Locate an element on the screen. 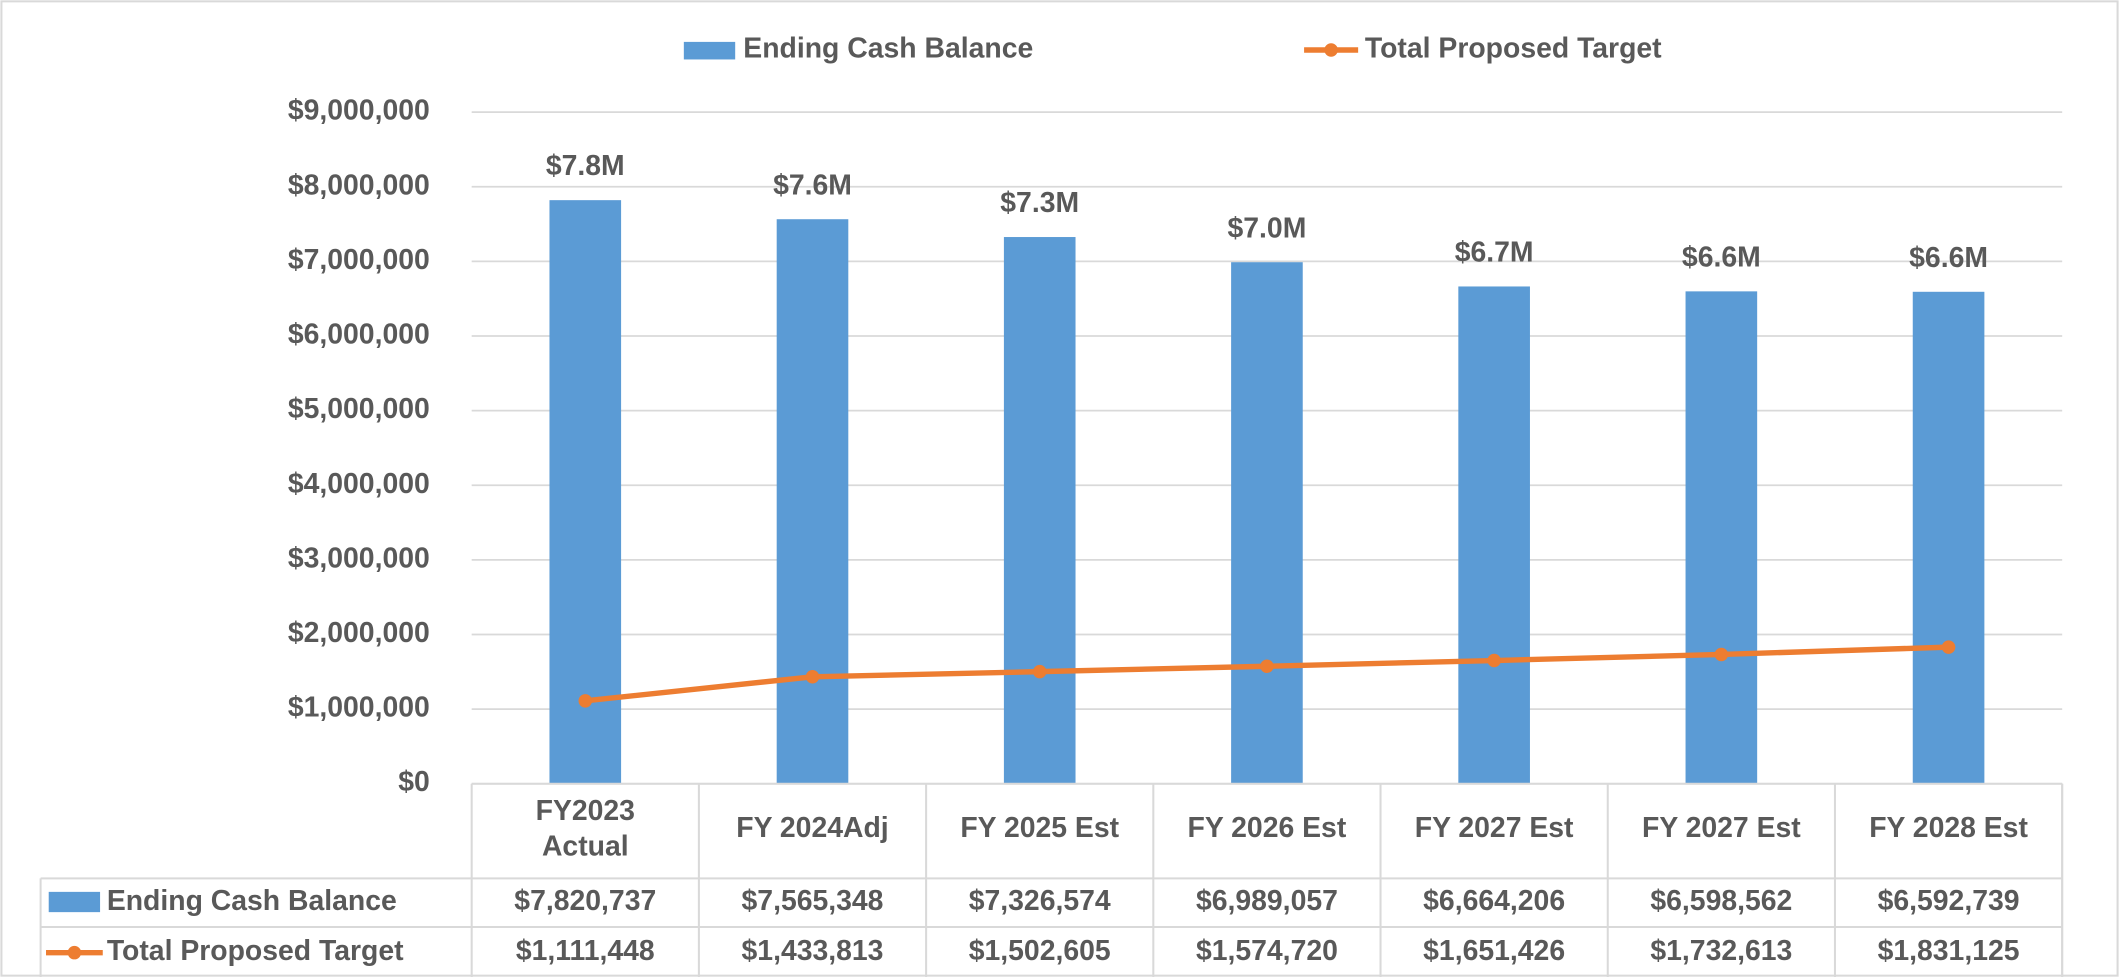 This screenshot has width=2119, height=977. data-label: $7.0M is located at coordinates (1267, 228).